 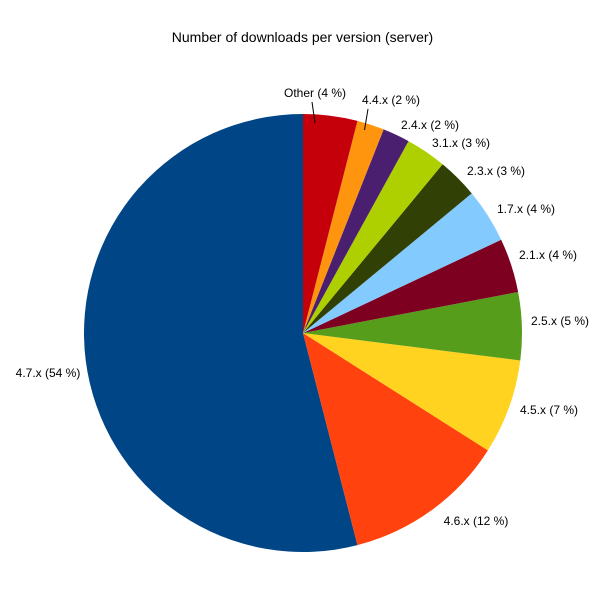 What do you see at coordinates (461, 143) in the screenshot?
I see `slice-label-3-1-x: 3.1.x (3 %)` at bounding box center [461, 143].